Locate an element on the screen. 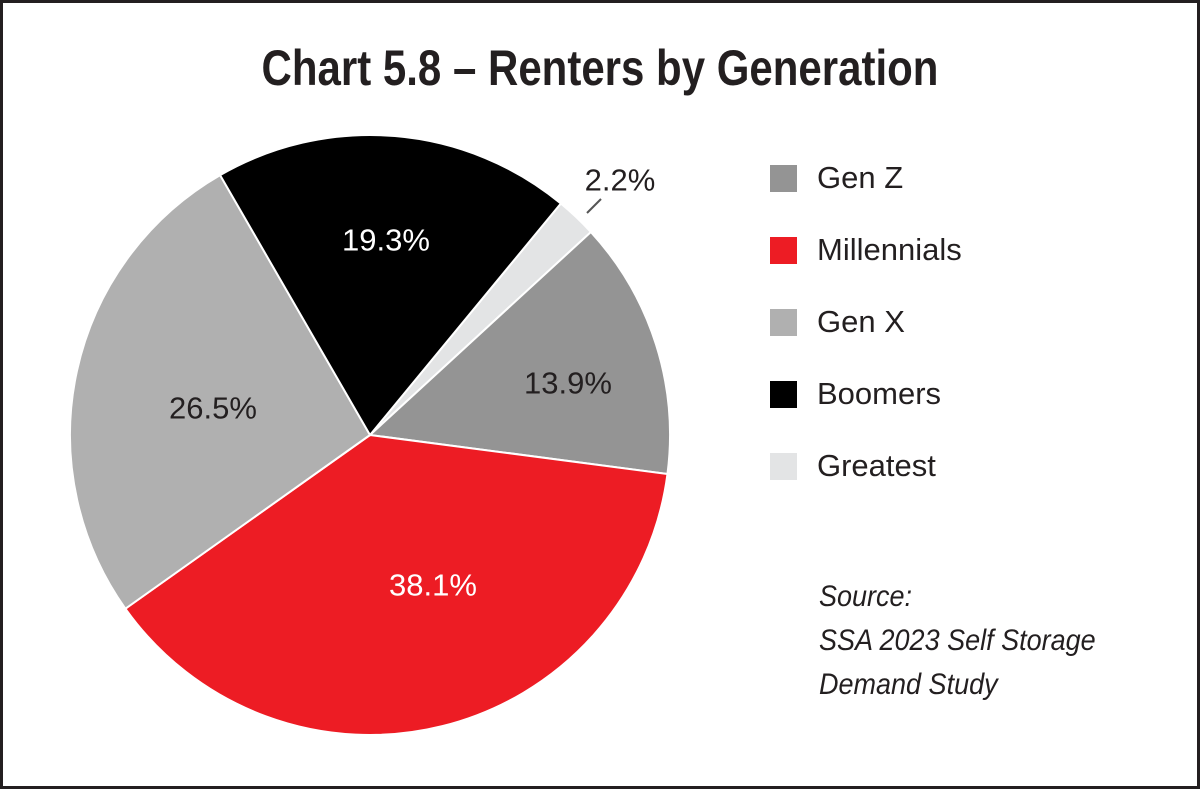 This screenshot has width=1200, height=789. data-label-greatest: 2.2% is located at coordinates (620, 180).